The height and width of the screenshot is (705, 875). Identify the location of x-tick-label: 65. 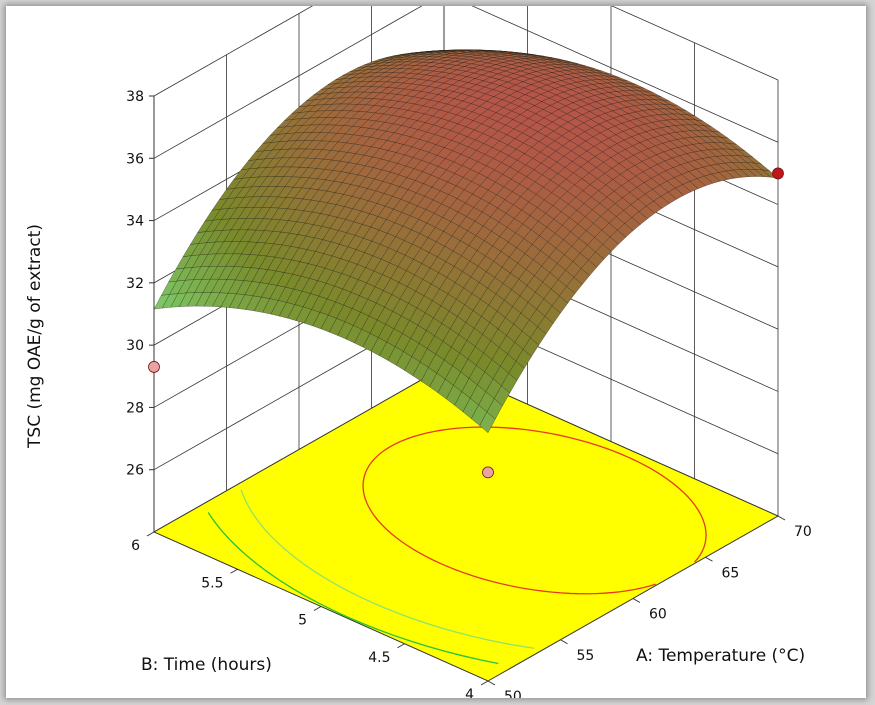
(731, 573).